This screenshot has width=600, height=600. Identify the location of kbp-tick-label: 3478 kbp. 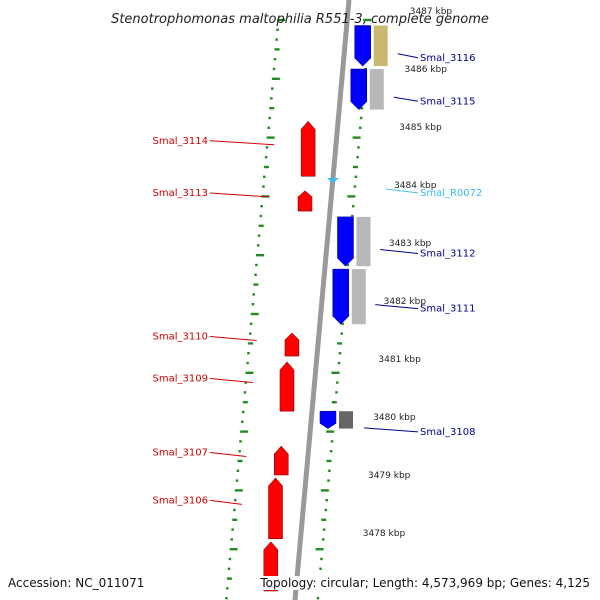
(384, 534).